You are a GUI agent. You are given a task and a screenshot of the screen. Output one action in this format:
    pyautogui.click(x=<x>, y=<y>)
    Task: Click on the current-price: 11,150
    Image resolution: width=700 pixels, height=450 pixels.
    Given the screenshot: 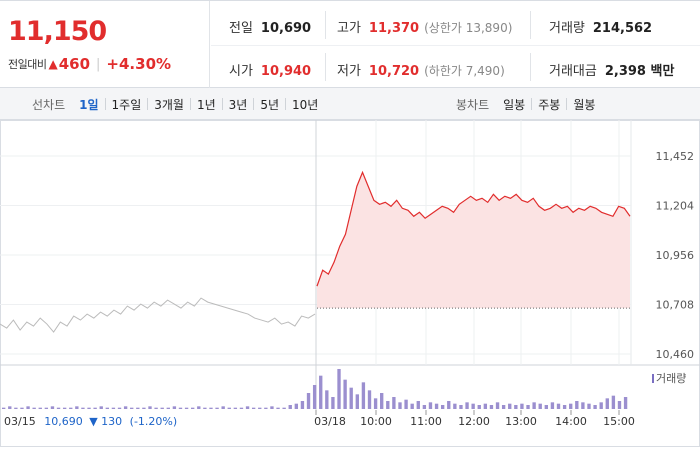 What is the action you would take?
    pyautogui.click(x=57, y=31)
    